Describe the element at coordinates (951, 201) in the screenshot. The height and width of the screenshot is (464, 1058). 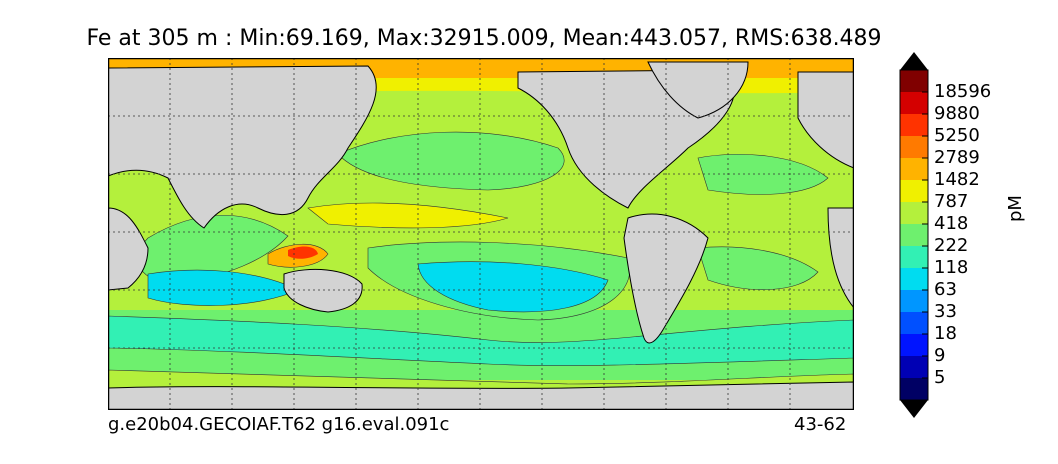
I see `colorbar-tick-label: 787` at that location.